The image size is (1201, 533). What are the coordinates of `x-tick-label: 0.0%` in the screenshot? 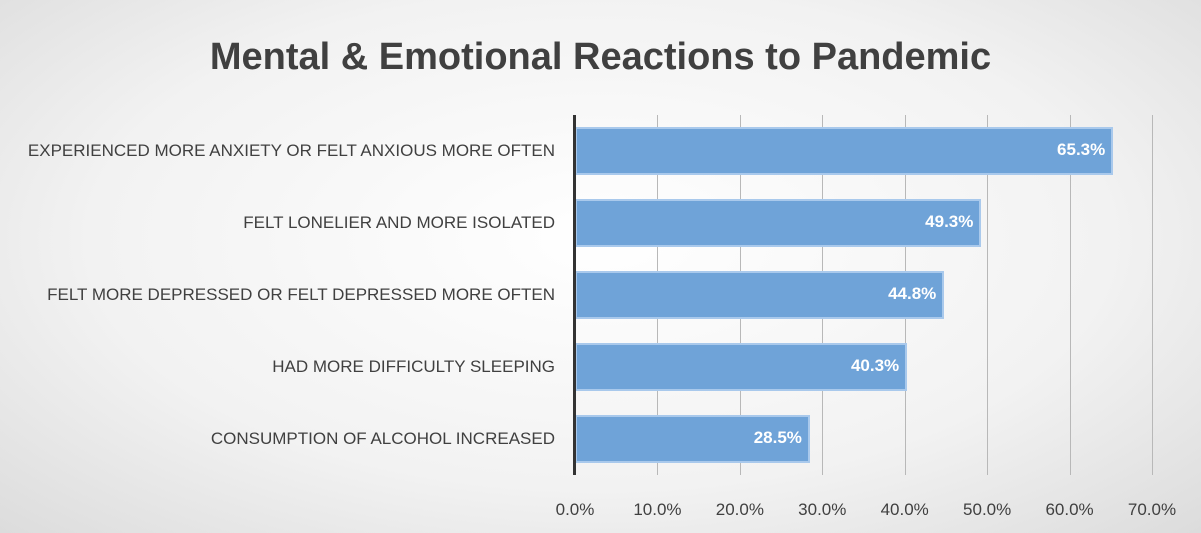 It's located at (575, 509).